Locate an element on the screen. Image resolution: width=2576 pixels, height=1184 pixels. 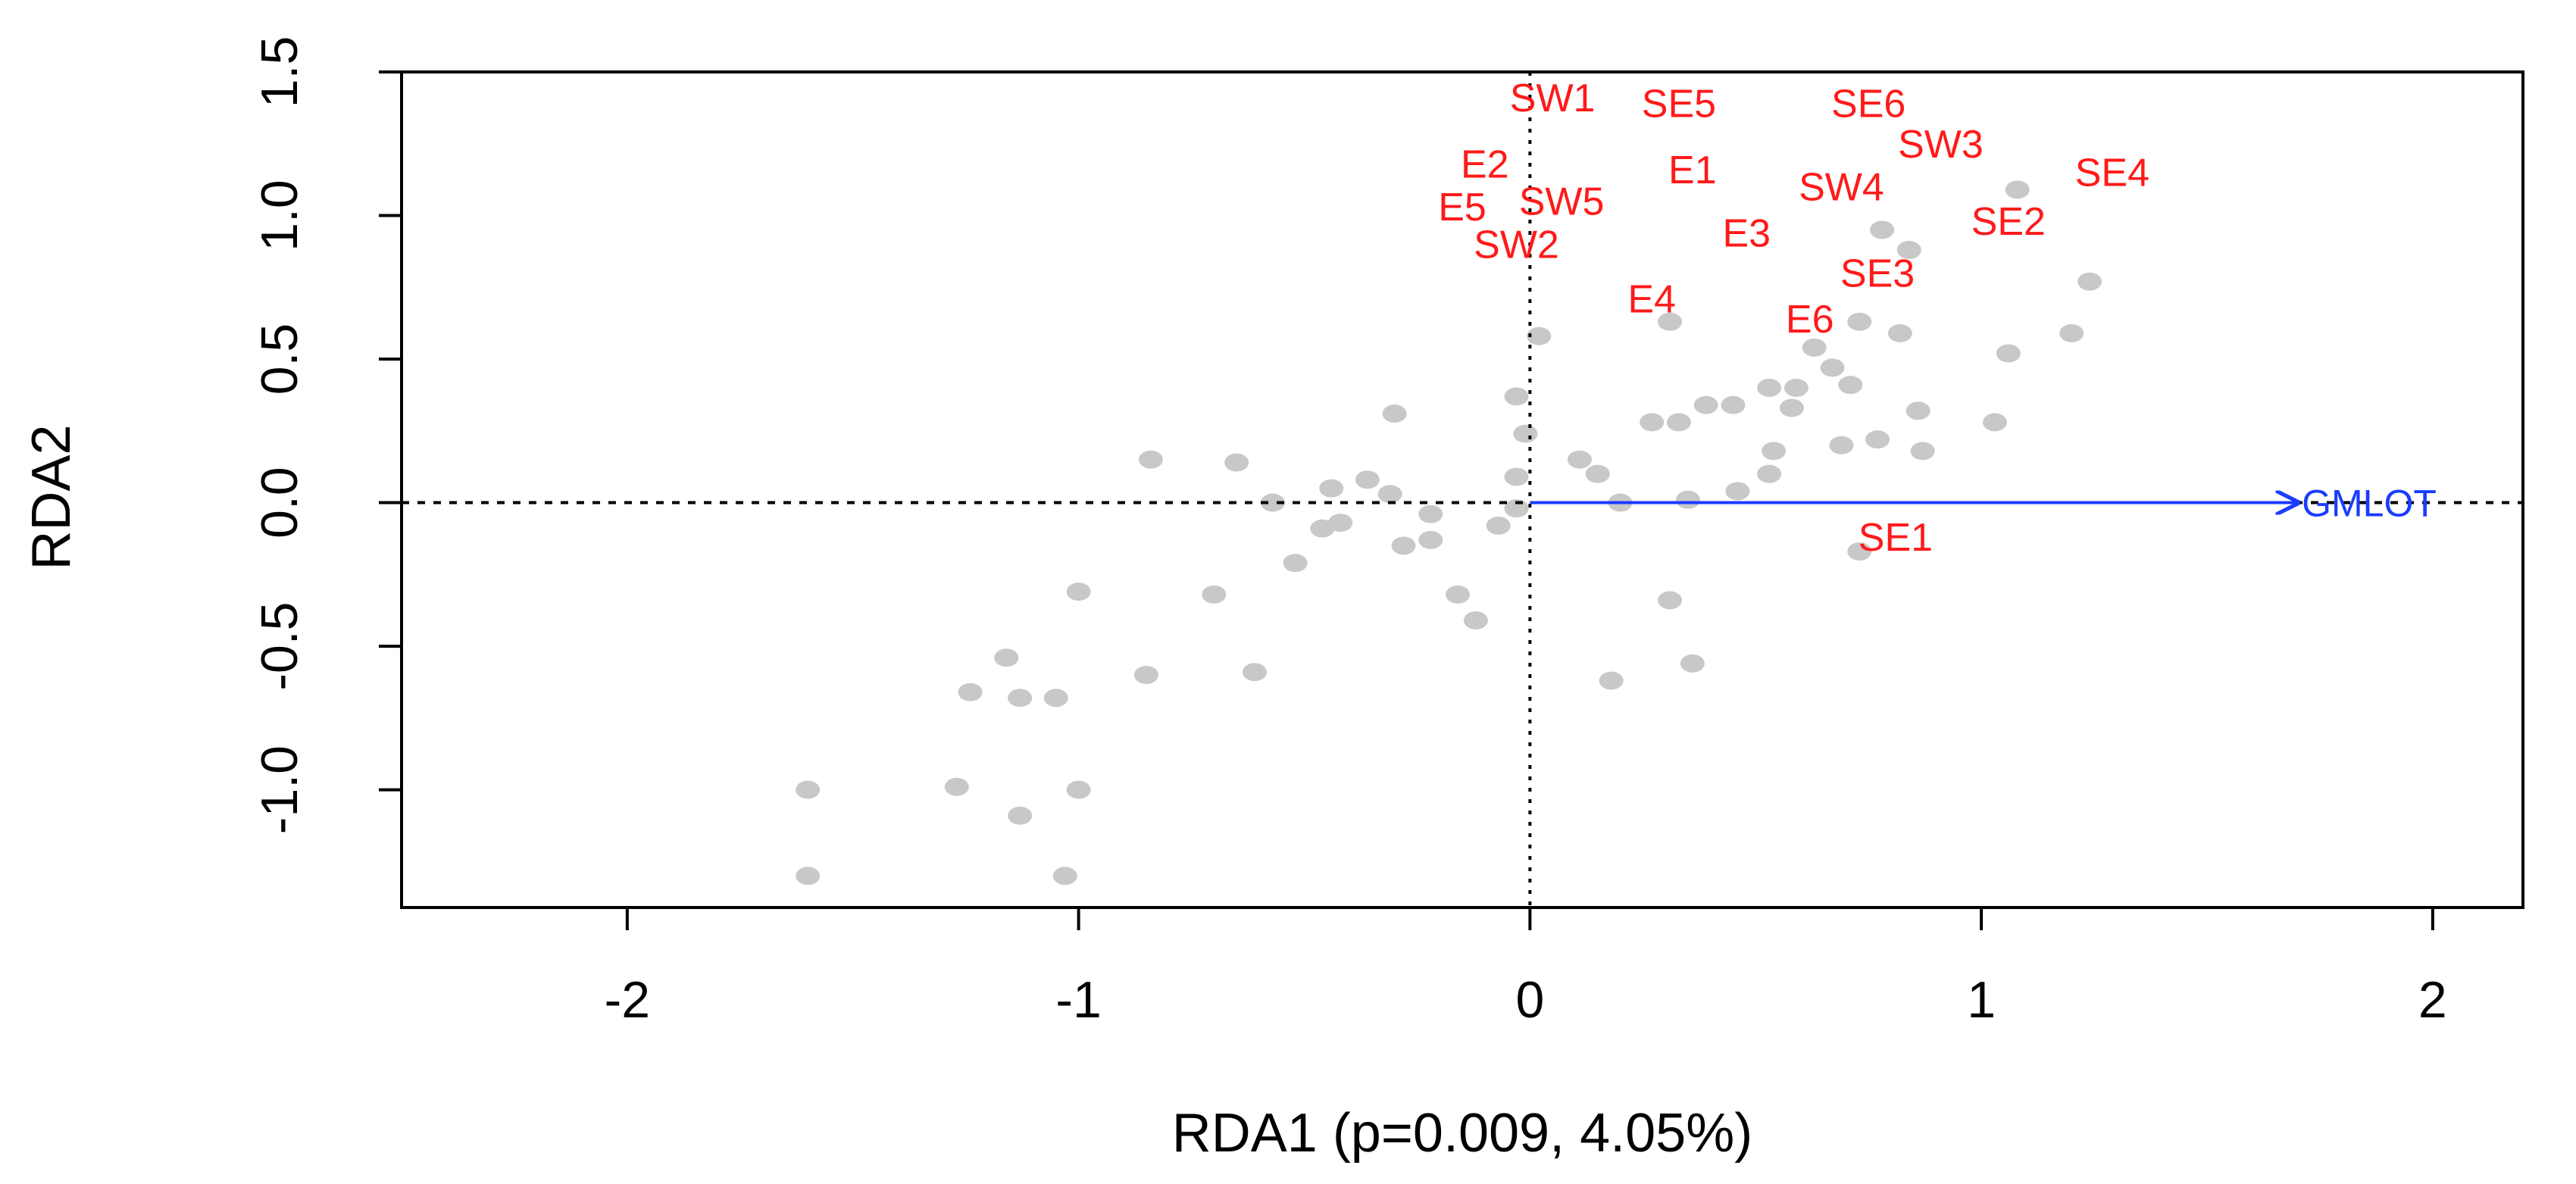
y-tick-label: 0.0 is located at coordinates (279, 503).